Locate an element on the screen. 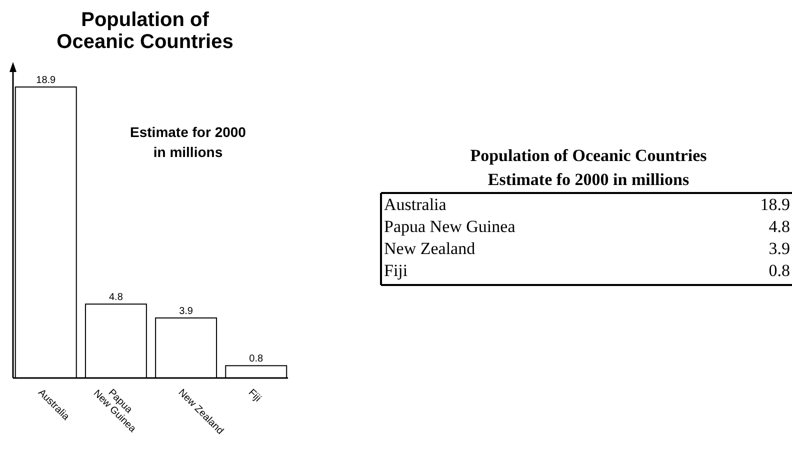  category-label: Australia is located at coordinates (415, 204).